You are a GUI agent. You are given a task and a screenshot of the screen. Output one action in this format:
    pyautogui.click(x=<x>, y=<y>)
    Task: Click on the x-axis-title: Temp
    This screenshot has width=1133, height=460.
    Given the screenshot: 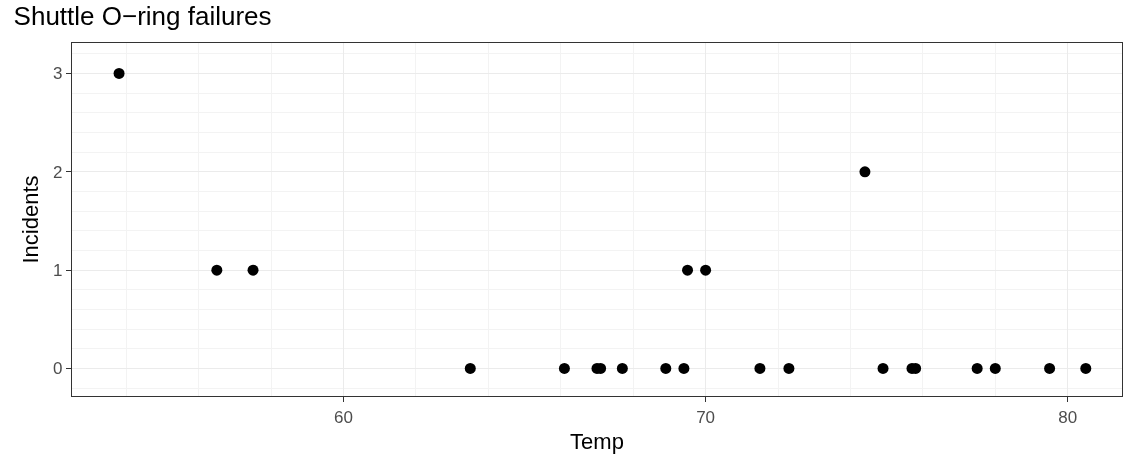 What is the action you would take?
    pyautogui.click(x=597, y=442)
    